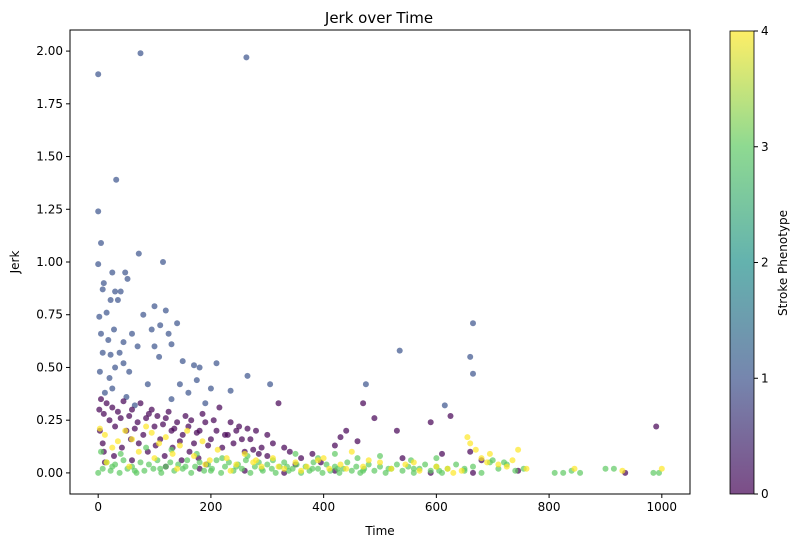 The height and width of the screenshot is (547, 800). I want to click on y-tick-label: 1.00, so click(49, 262).